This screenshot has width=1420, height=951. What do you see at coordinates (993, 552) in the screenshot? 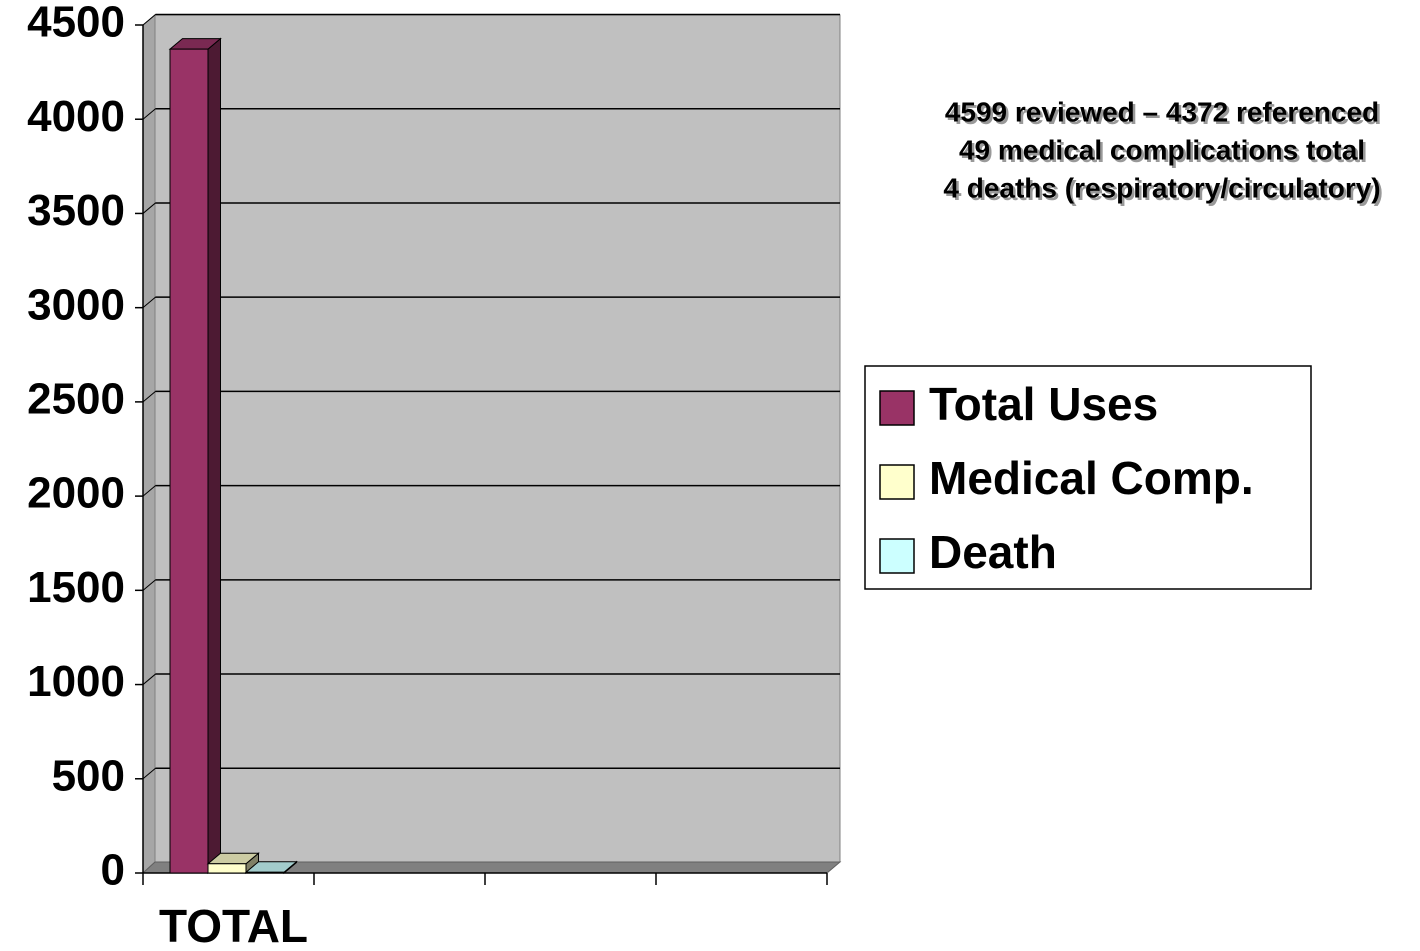
I see `legend-label: Death` at bounding box center [993, 552].